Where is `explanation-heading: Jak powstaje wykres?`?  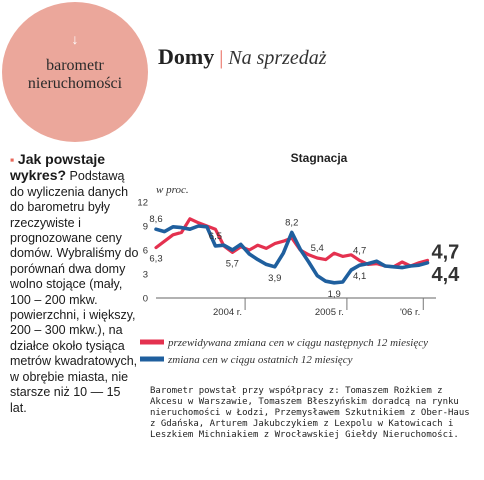
explanation-heading: Jak powstaje wykres? is located at coordinates (58, 167).